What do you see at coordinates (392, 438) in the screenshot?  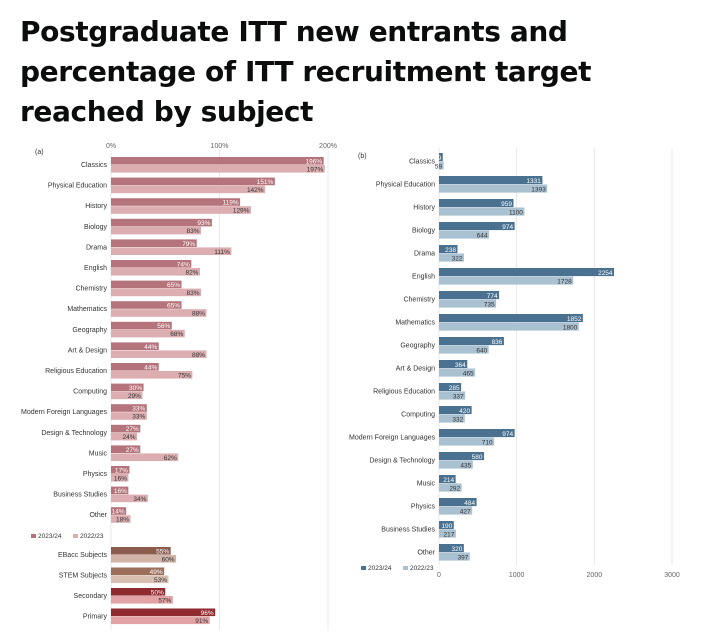 I see `category-label: Modern Foreign Languages` at bounding box center [392, 438].